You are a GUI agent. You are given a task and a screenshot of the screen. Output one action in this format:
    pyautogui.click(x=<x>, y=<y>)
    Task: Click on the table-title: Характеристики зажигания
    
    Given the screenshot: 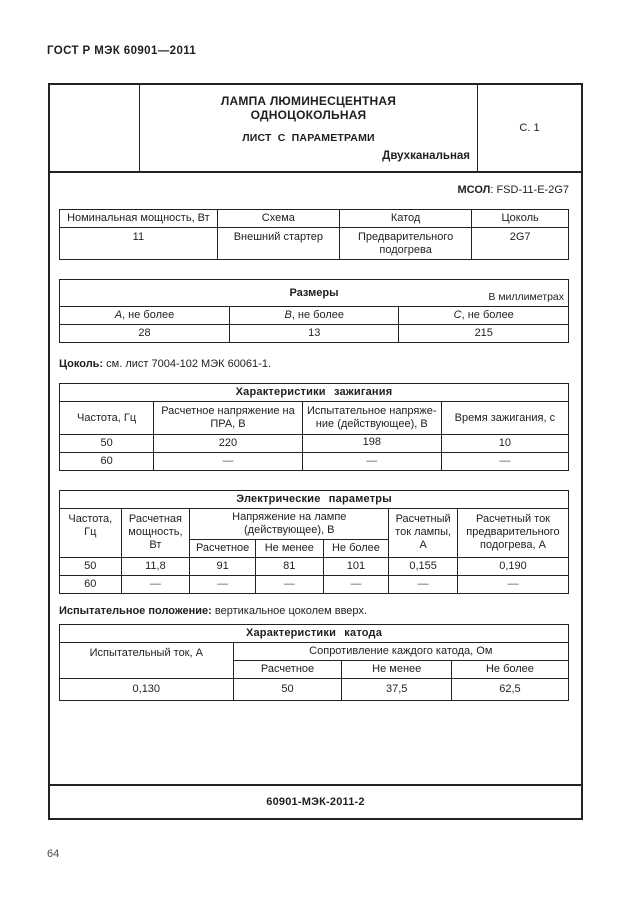 What is the action you would take?
    pyautogui.click(x=314, y=392)
    